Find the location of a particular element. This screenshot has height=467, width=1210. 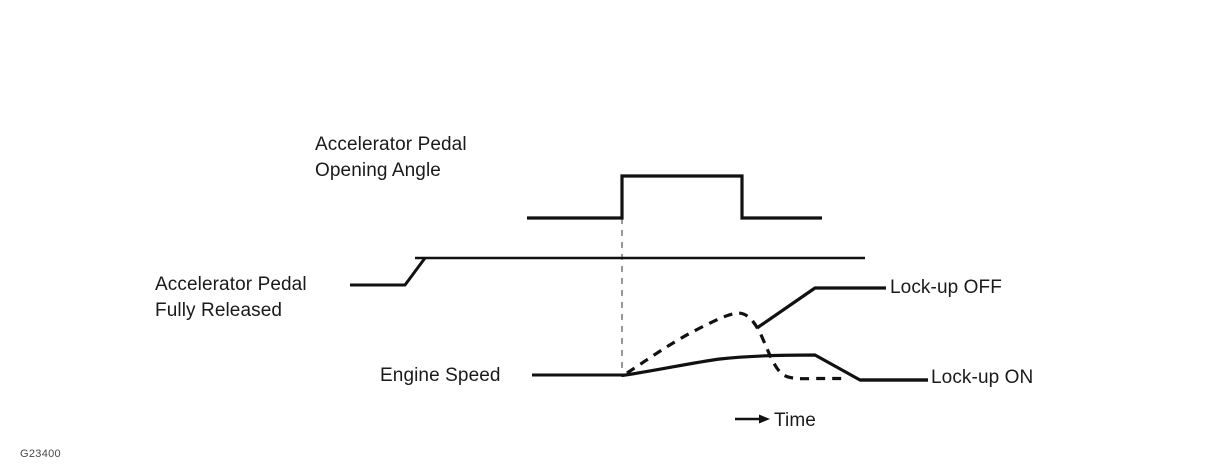

label-accelerator-pedal-opening-angle: Accelerator Pedal Opening Angle is located at coordinates (391, 157).